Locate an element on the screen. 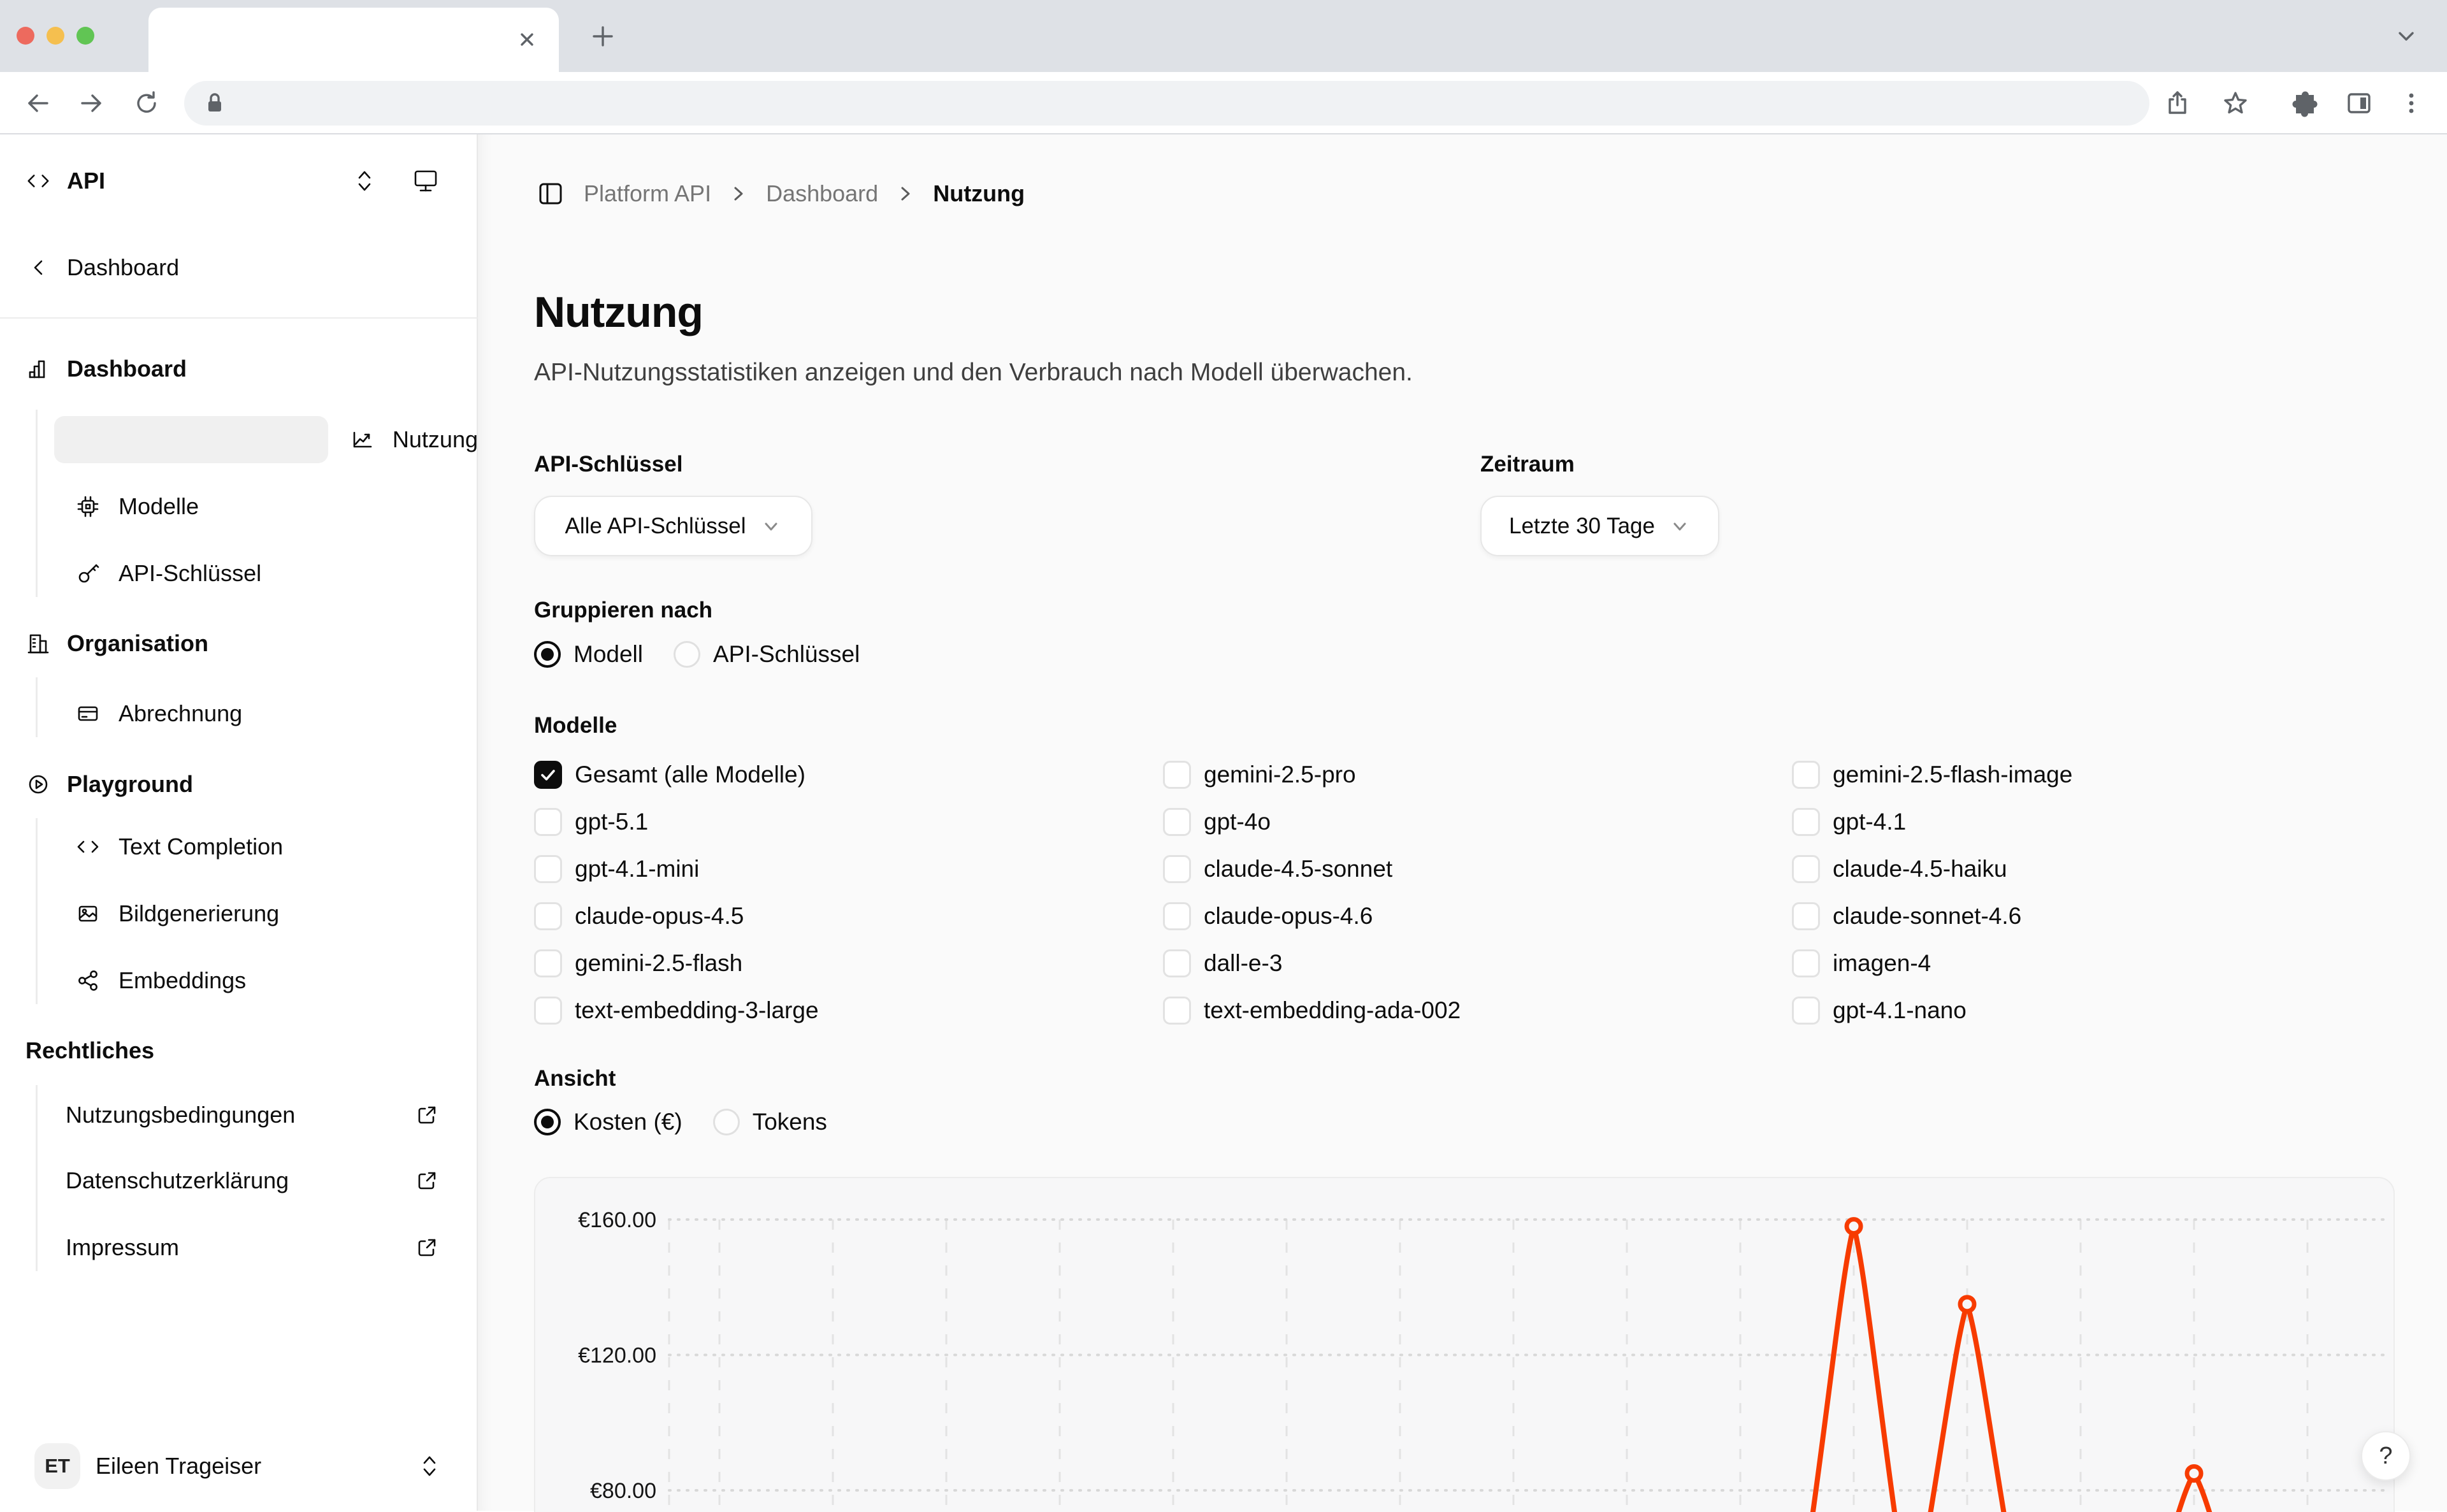 The height and width of the screenshot is (1512, 2447). model-checkbox-row: gemini-2.5-pro is located at coordinates (1312, 774).